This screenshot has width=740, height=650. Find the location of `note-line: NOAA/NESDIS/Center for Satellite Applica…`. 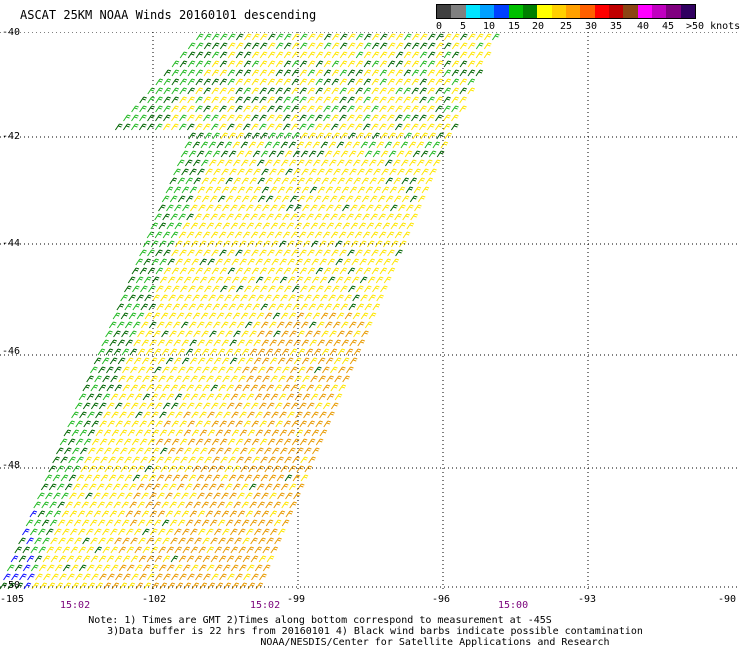

note-line: NOAA/NESDIS/Center for Satellite Applica… is located at coordinates (435, 642).